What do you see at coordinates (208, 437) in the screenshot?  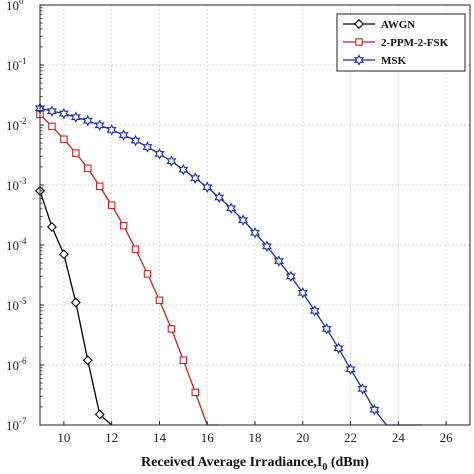 I see `x-tick-label: 16` at bounding box center [208, 437].